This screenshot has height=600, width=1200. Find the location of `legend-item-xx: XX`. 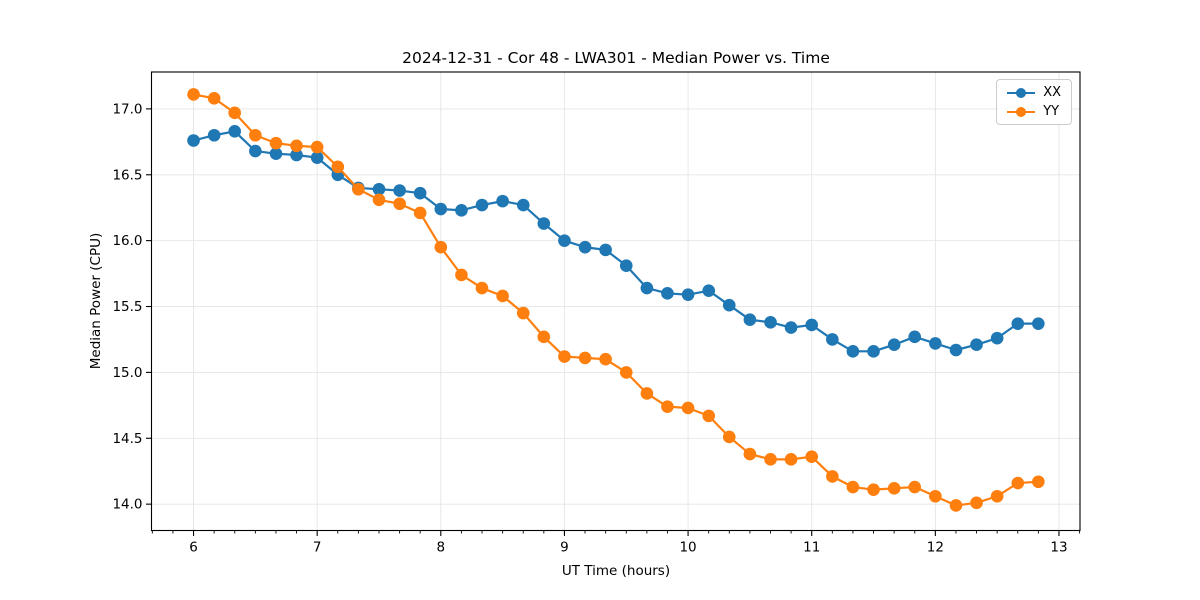

legend-item-xx: XX is located at coordinates (1033, 92).